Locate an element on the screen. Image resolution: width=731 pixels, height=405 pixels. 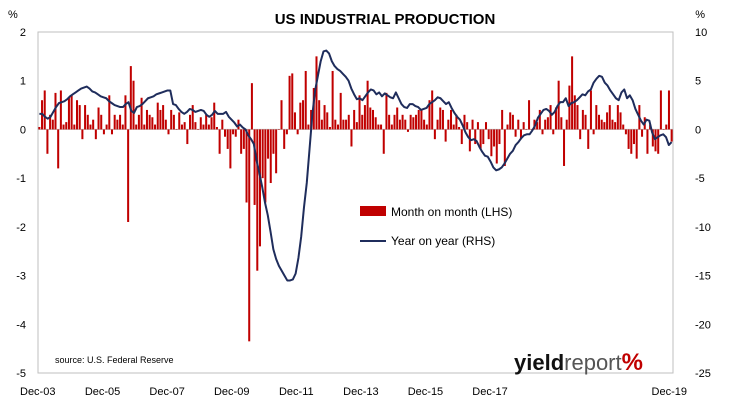
legend: Month on month (LHS) Year on year (RHS) is located at coordinates (436, 226).